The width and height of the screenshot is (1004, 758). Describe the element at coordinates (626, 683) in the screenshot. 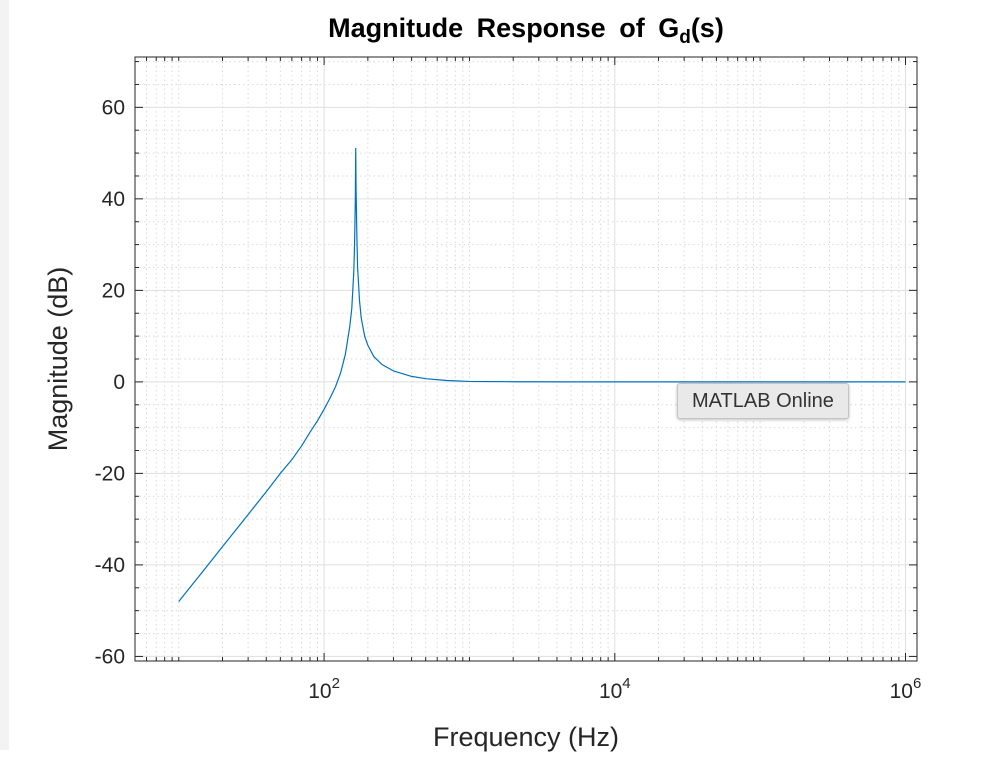

I see `x-tick-label-exponent: 4` at that location.